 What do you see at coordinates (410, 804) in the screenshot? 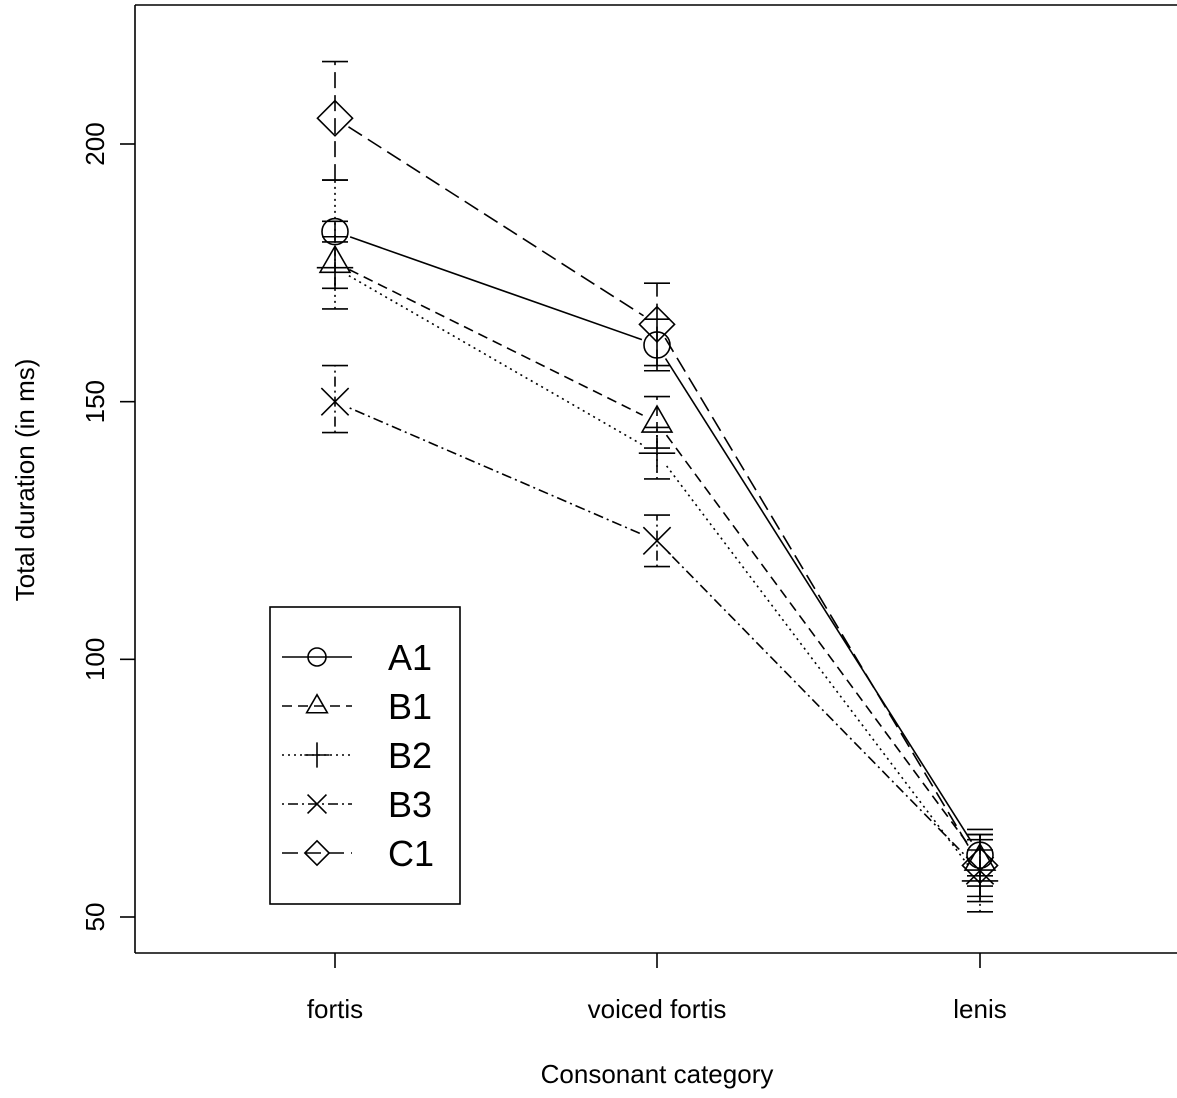
I see `legend-label-B3: B3` at bounding box center [410, 804].